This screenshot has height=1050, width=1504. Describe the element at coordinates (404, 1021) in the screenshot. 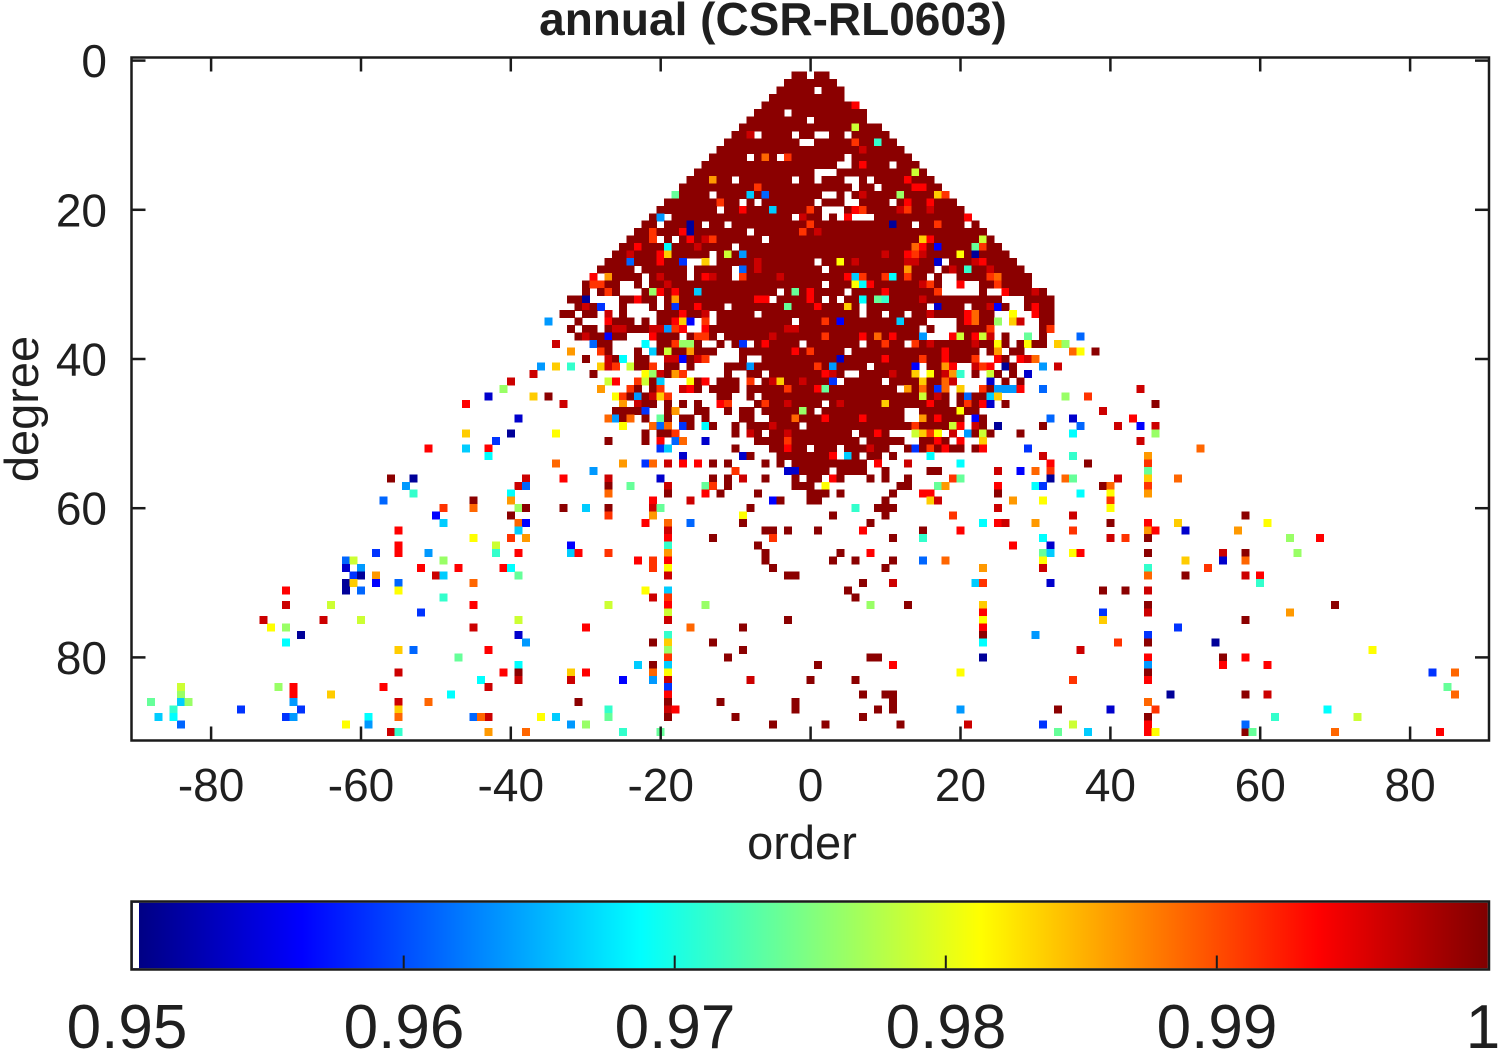

I see `svg-text: 0.96` at that location.